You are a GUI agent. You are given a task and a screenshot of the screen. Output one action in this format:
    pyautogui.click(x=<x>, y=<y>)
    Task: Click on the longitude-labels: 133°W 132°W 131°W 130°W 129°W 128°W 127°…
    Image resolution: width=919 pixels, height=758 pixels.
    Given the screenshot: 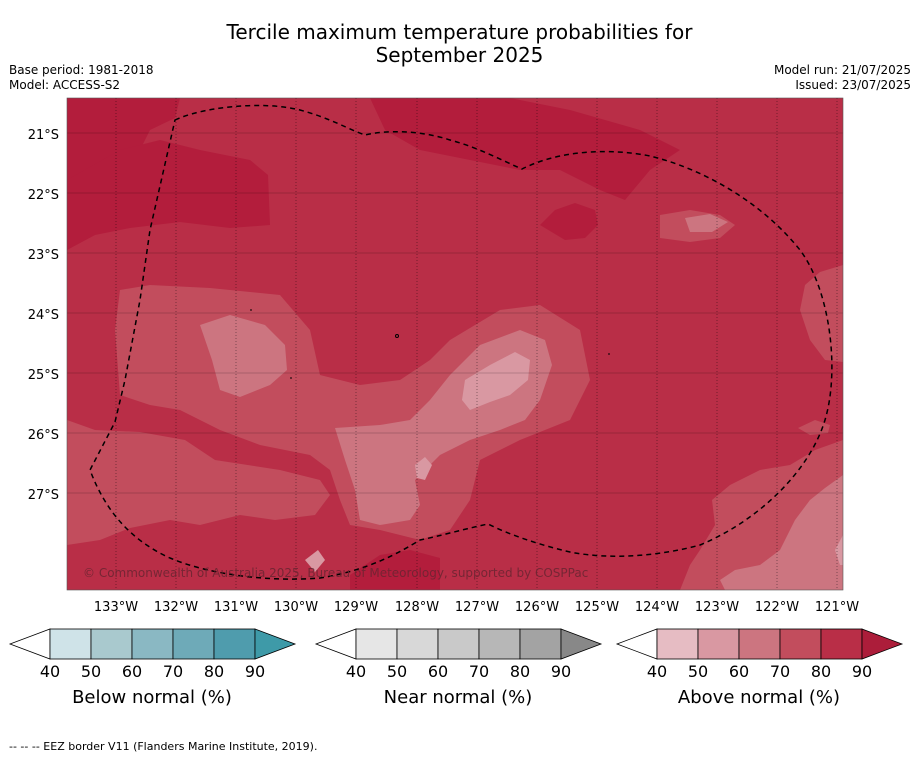 What is the action you would take?
    pyautogui.click(x=476, y=607)
    